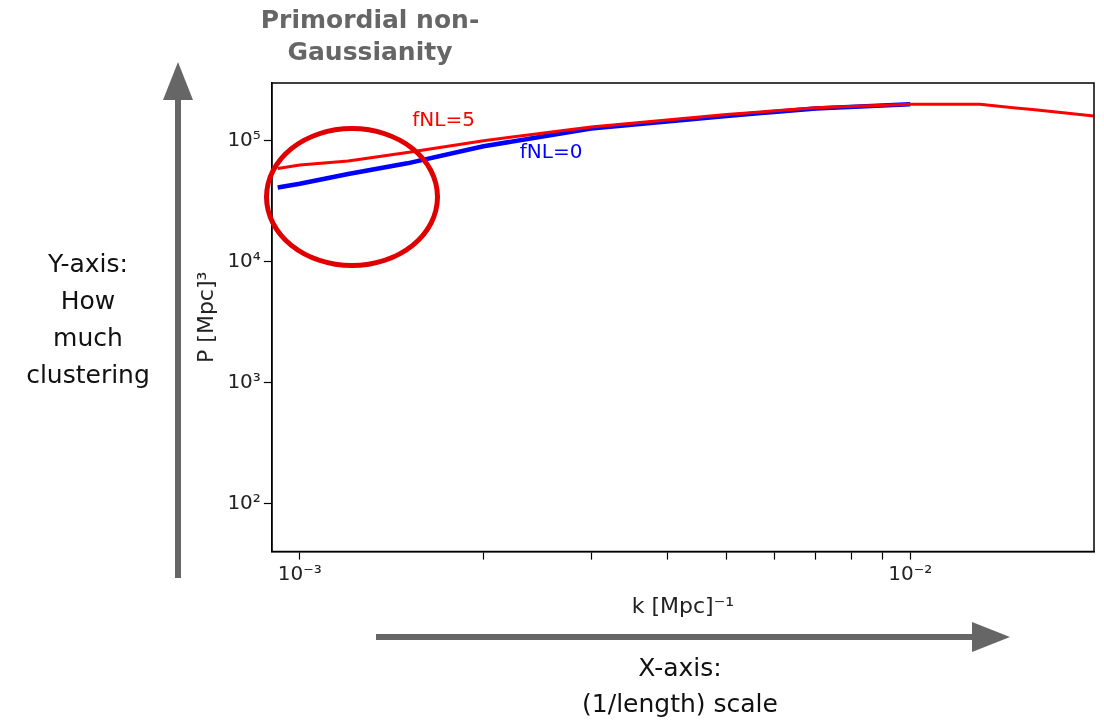 The width and height of the screenshot is (1104, 725). I want to click on series-label: fNL=0, so click(551, 150).